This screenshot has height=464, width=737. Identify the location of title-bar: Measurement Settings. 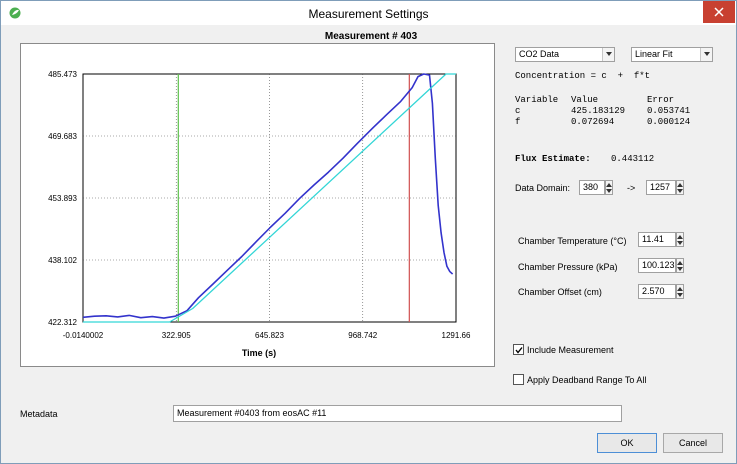
(368, 13).